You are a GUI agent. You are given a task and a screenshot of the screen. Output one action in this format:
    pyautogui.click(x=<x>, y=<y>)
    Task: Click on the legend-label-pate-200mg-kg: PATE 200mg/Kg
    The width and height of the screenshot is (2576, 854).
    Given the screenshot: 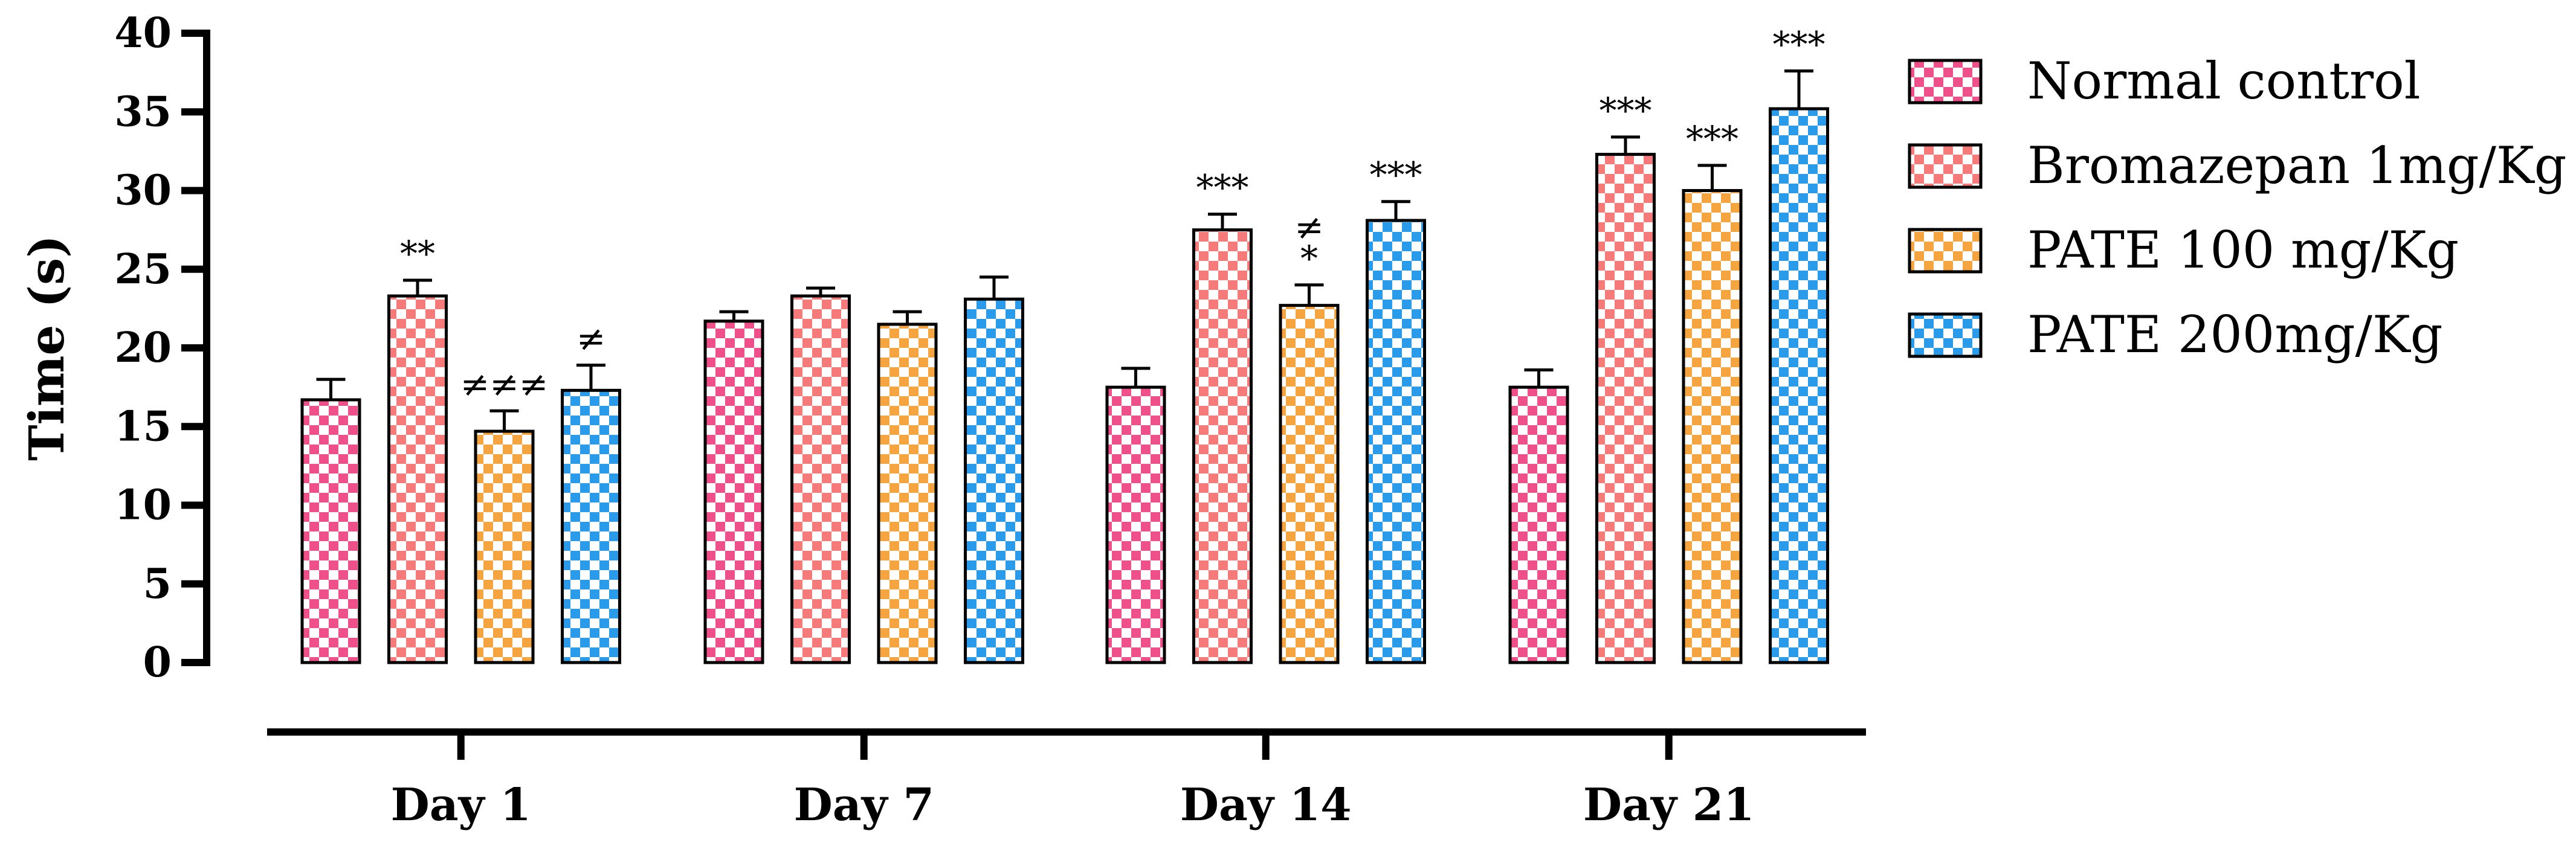 What is the action you would take?
    pyautogui.click(x=2235, y=334)
    